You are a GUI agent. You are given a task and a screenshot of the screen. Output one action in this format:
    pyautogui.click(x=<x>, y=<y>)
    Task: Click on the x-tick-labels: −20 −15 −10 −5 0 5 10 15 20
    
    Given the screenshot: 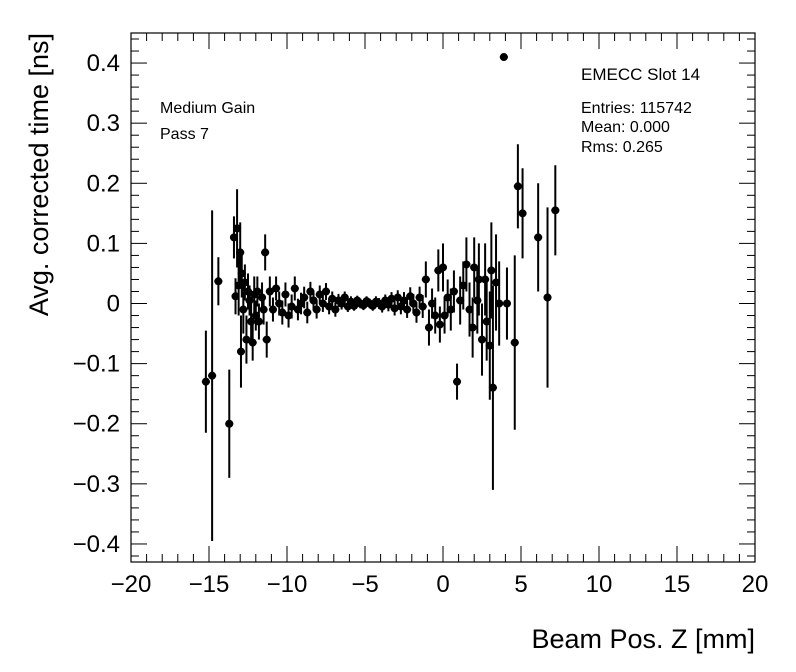 What is the action you would take?
    pyautogui.click(x=440, y=584)
    